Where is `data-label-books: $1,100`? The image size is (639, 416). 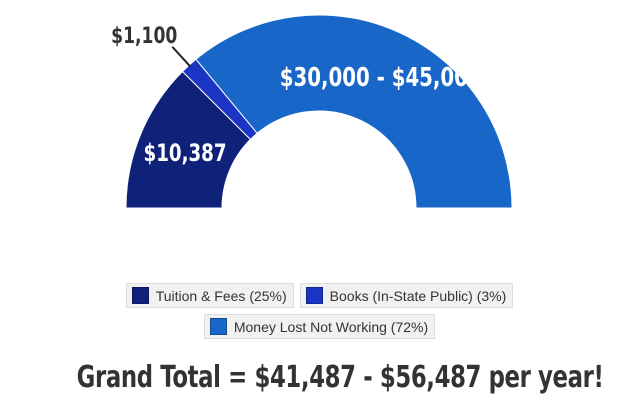
data-label-books: $1,100 is located at coordinates (144, 36).